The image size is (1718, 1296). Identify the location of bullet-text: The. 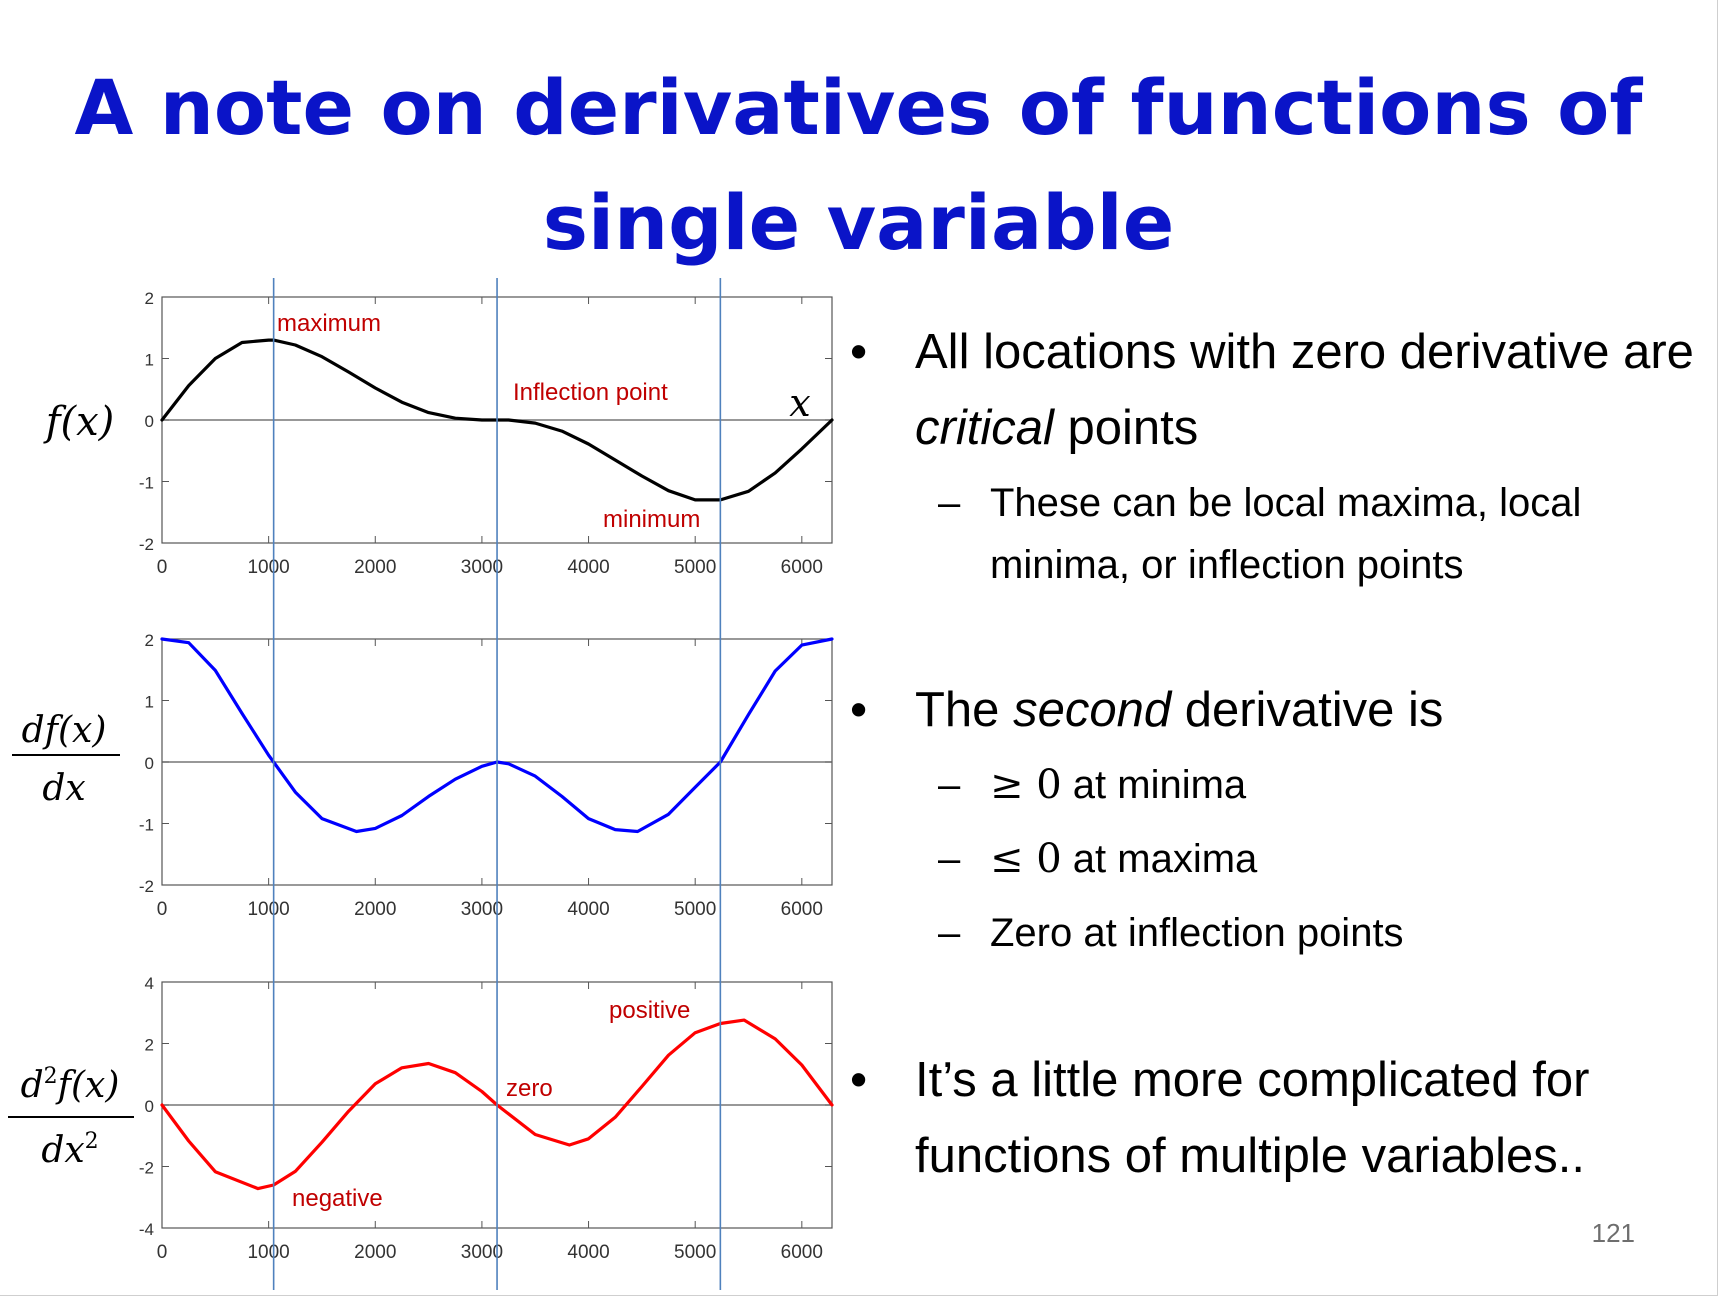
(964, 710).